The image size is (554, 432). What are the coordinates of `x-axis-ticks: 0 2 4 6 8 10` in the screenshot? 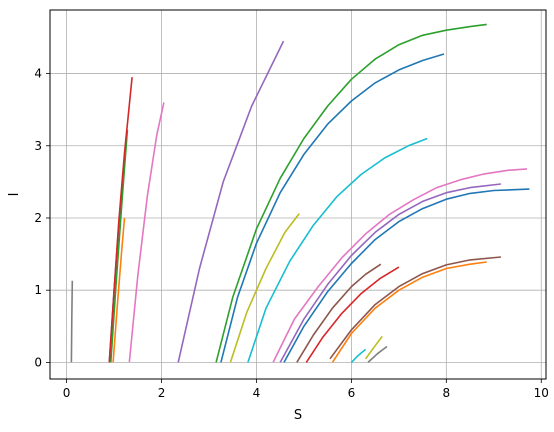 It's located at (306, 389).